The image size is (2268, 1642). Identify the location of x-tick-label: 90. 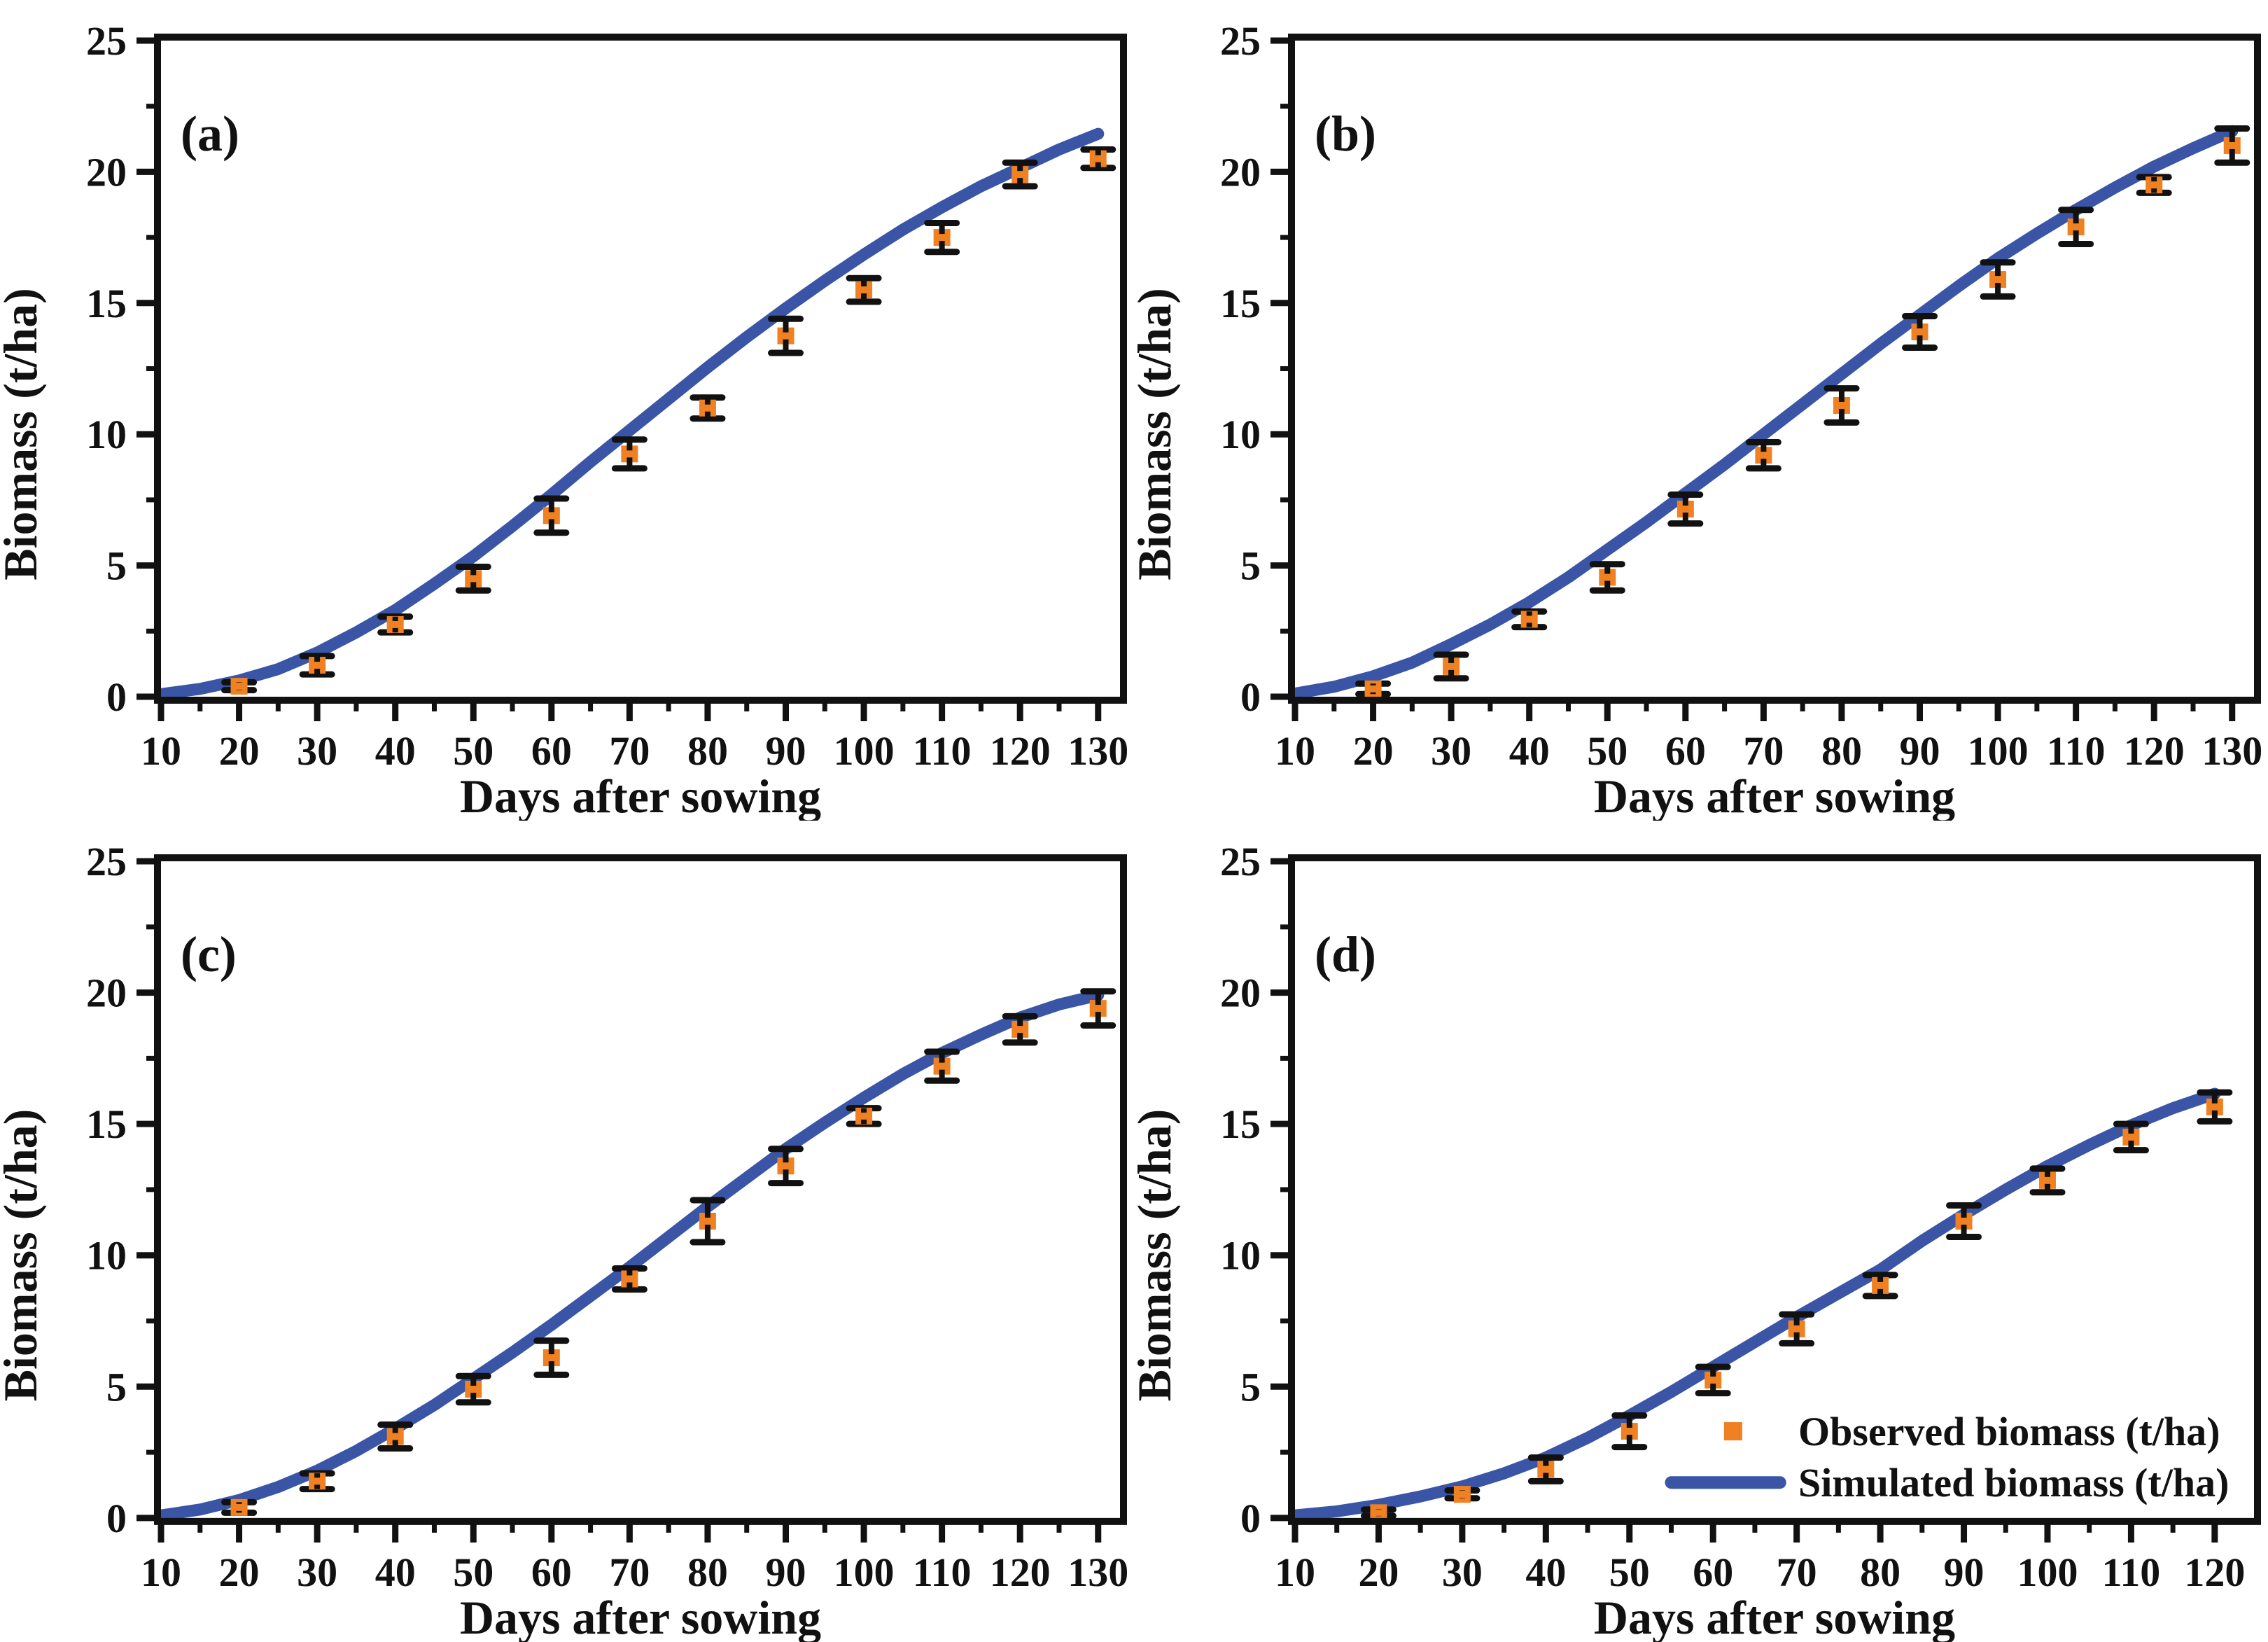
(786, 1572).